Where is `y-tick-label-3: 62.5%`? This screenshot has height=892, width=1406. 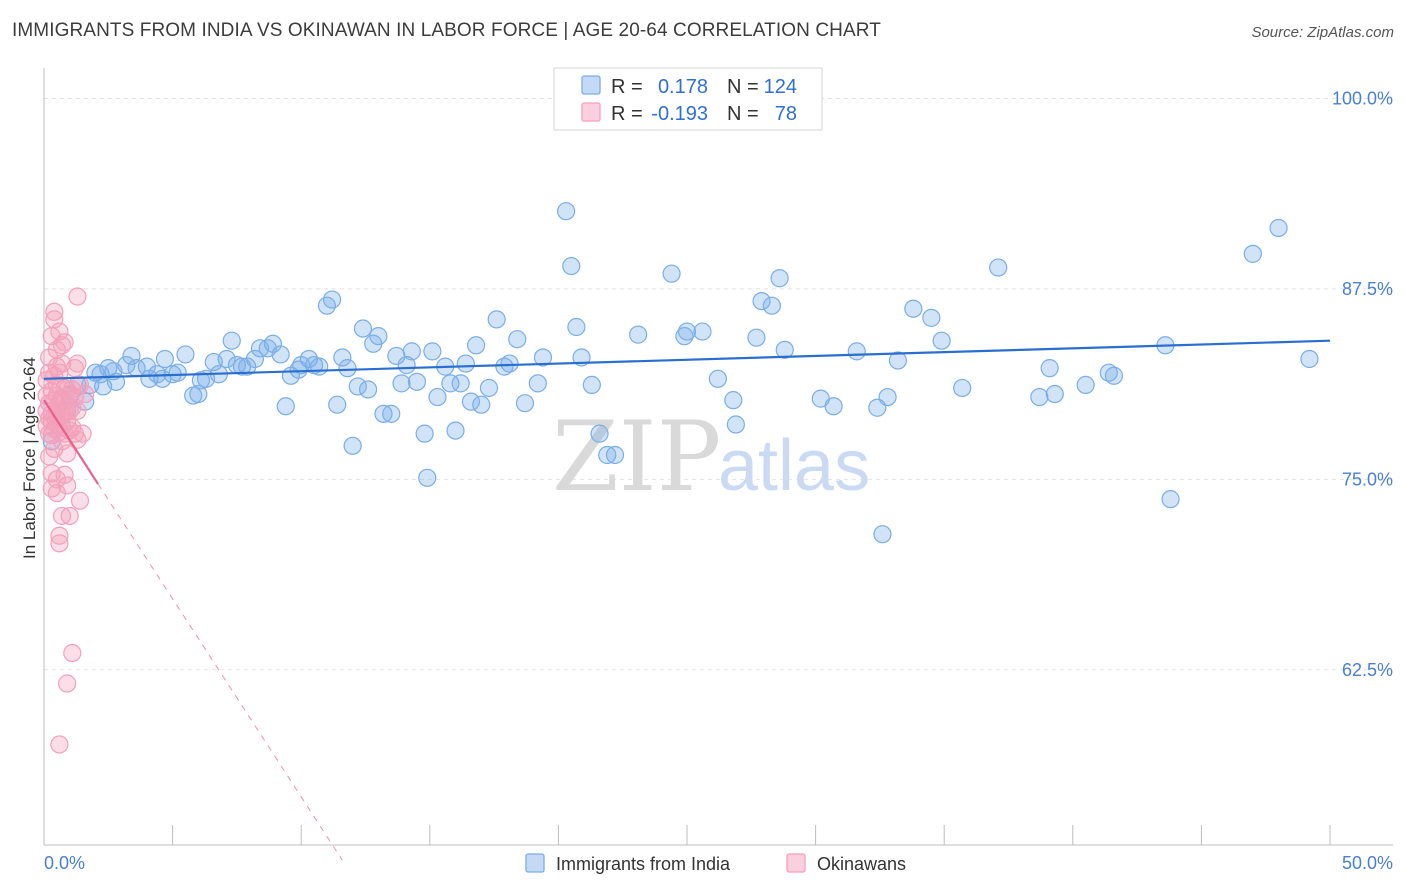
y-tick-label-3: 62.5% is located at coordinates (1367, 670).